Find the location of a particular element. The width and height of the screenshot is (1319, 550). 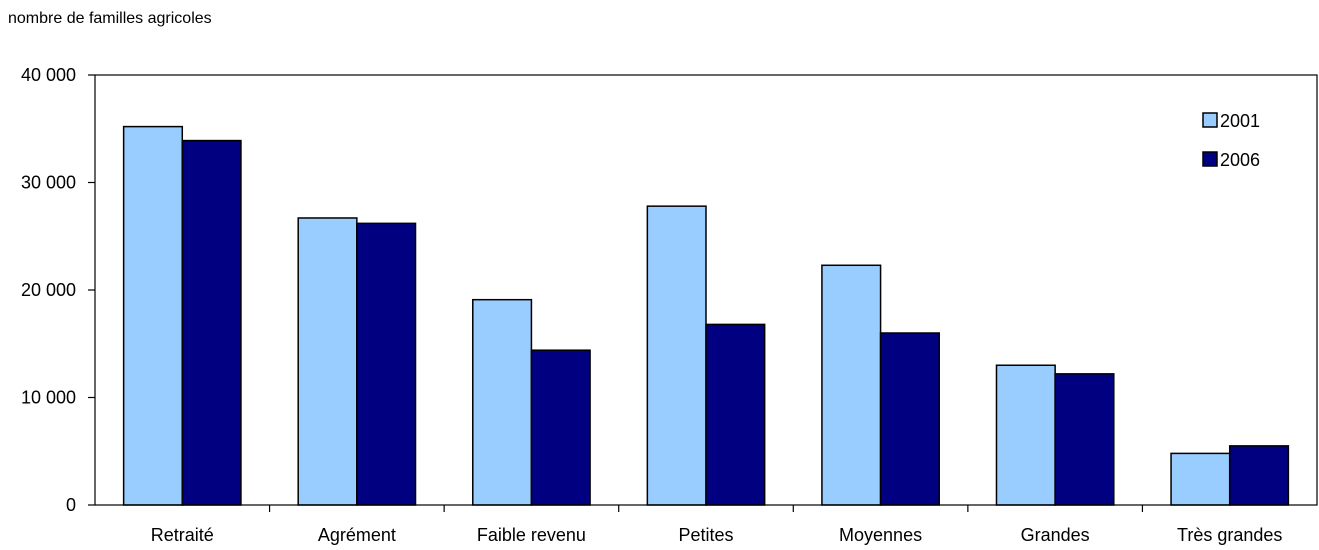

y-axis-ticks: 0 10 000 20 000 30 000 40 000 is located at coordinates (58, 290).